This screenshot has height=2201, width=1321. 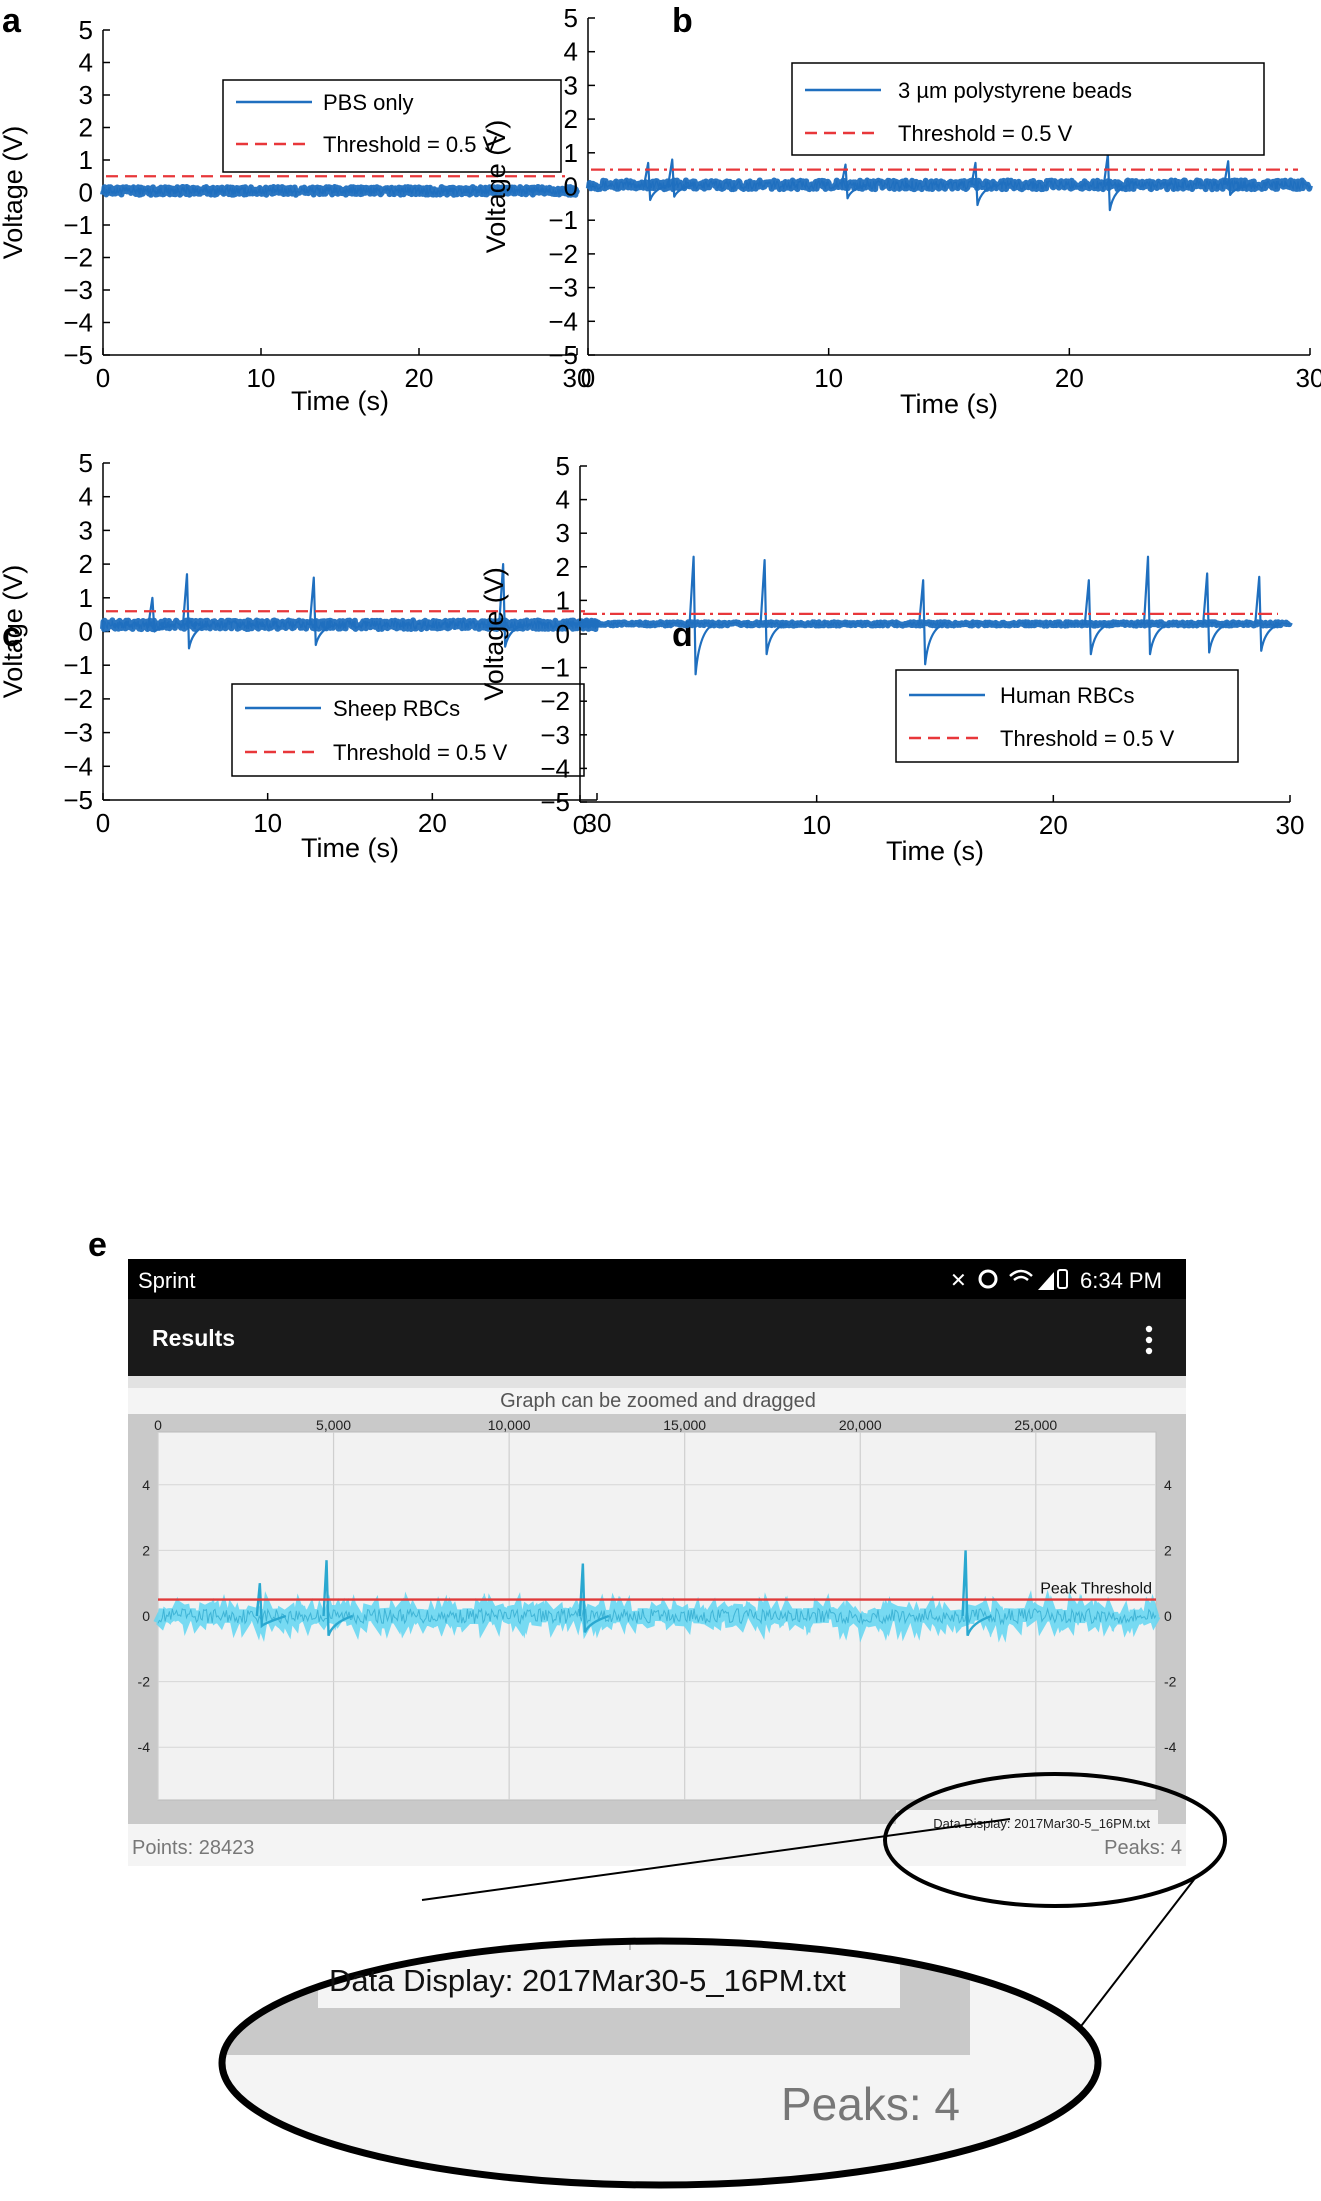 What do you see at coordinates (78, 699) in the screenshot?
I see `y-tick-label-c: −2` at bounding box center [78, 699].